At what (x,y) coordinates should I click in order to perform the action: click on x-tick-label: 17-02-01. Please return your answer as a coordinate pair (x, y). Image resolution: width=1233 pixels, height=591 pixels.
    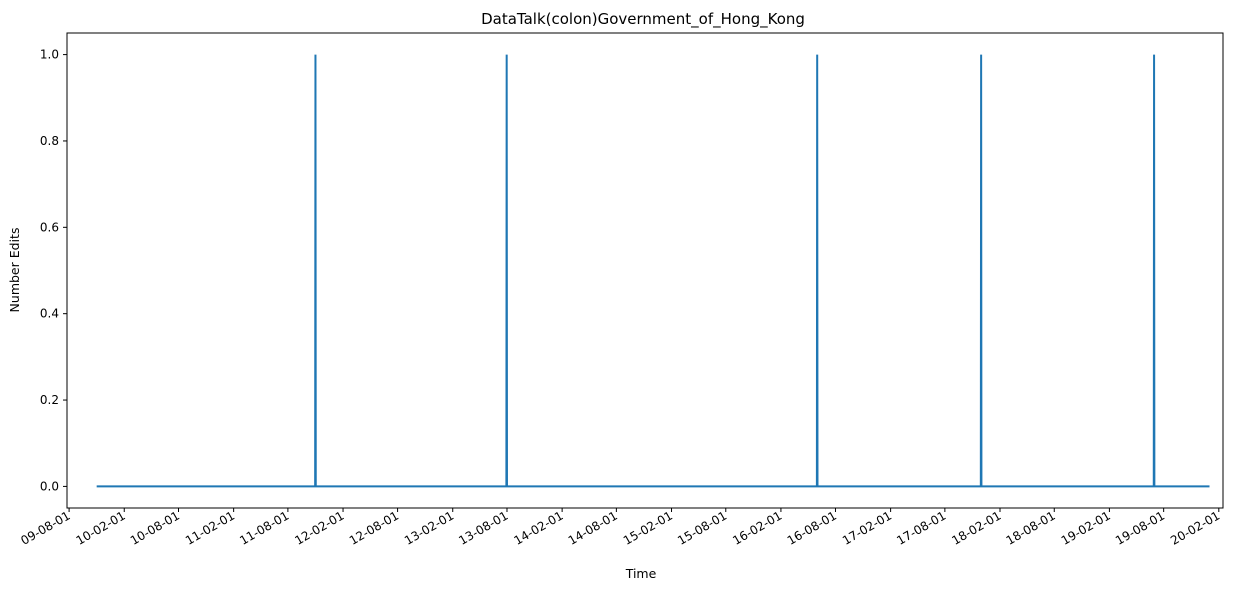
    Looking at the image, I should click on (867, 527).